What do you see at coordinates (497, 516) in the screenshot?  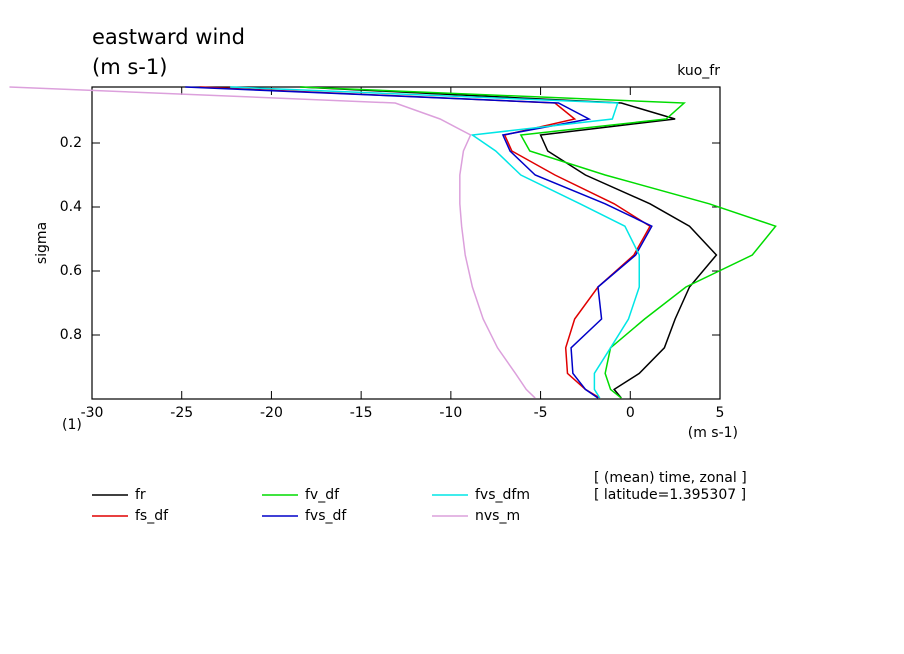 I see `legend-label: nvs_m` at bounding box center [497, 516].